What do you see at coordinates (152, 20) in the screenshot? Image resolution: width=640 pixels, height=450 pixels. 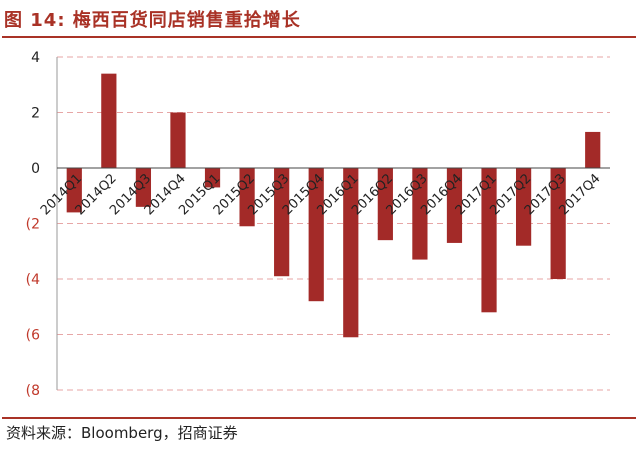 I see `chart-title: 图 14: 梅西百货同店销售重拾增长` at bounding box center [152, 20].